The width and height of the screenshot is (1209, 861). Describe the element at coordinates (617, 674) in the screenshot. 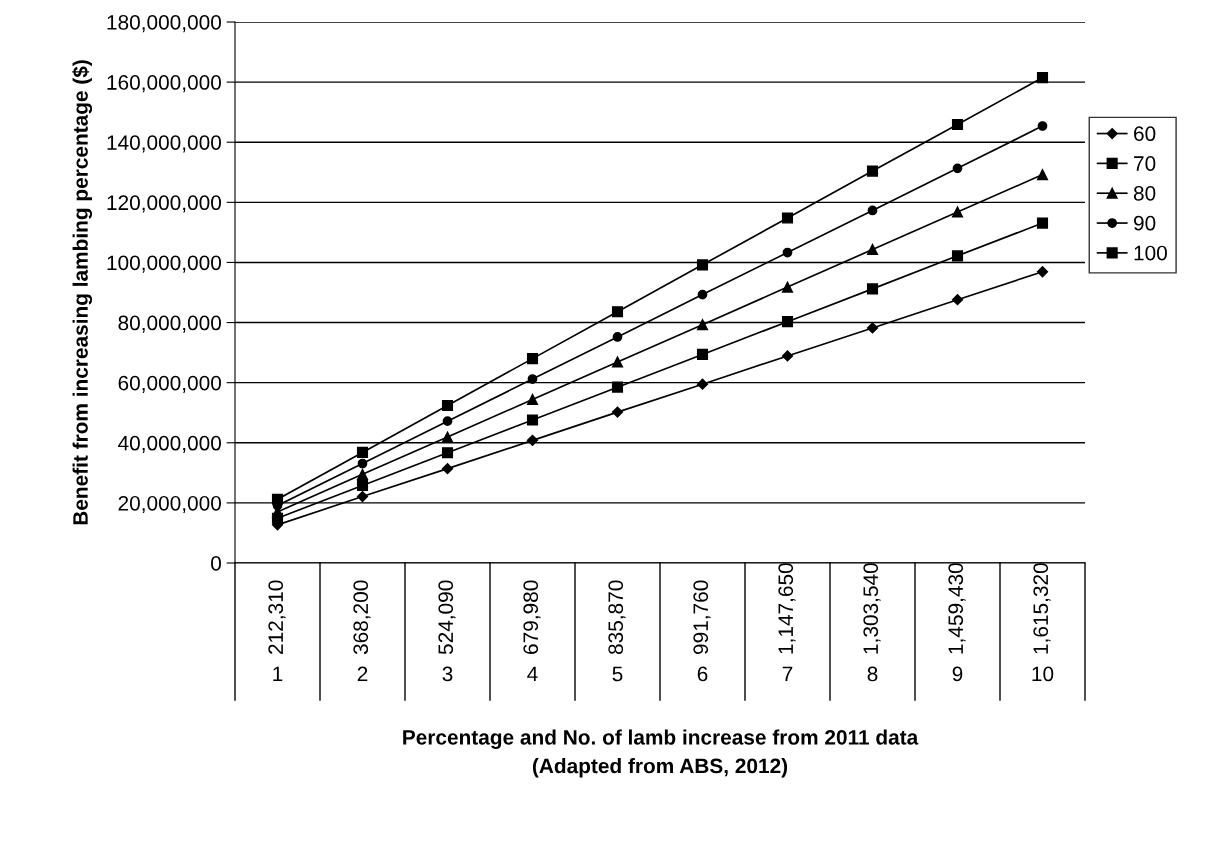

I see `x-tick-label: 5` at that location.